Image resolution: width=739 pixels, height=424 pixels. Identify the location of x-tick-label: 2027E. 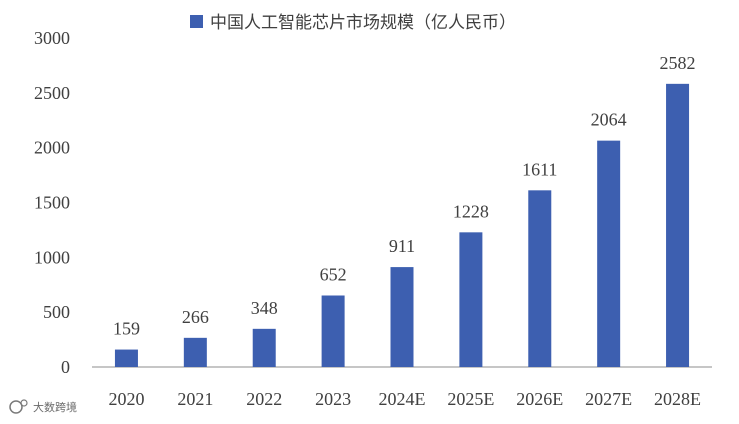
(608, 399).